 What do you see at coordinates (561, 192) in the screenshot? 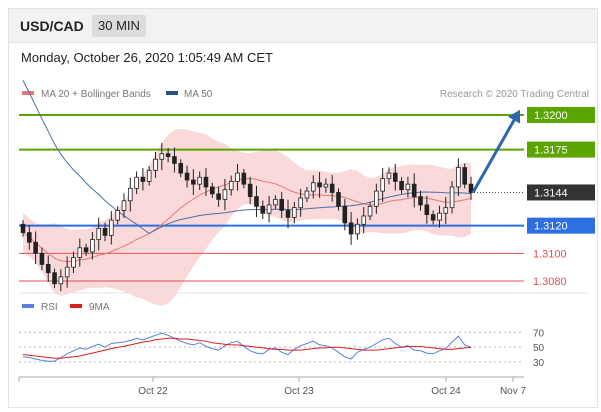
I see `level-tag-1.3144` at bounding box center [561, 192].